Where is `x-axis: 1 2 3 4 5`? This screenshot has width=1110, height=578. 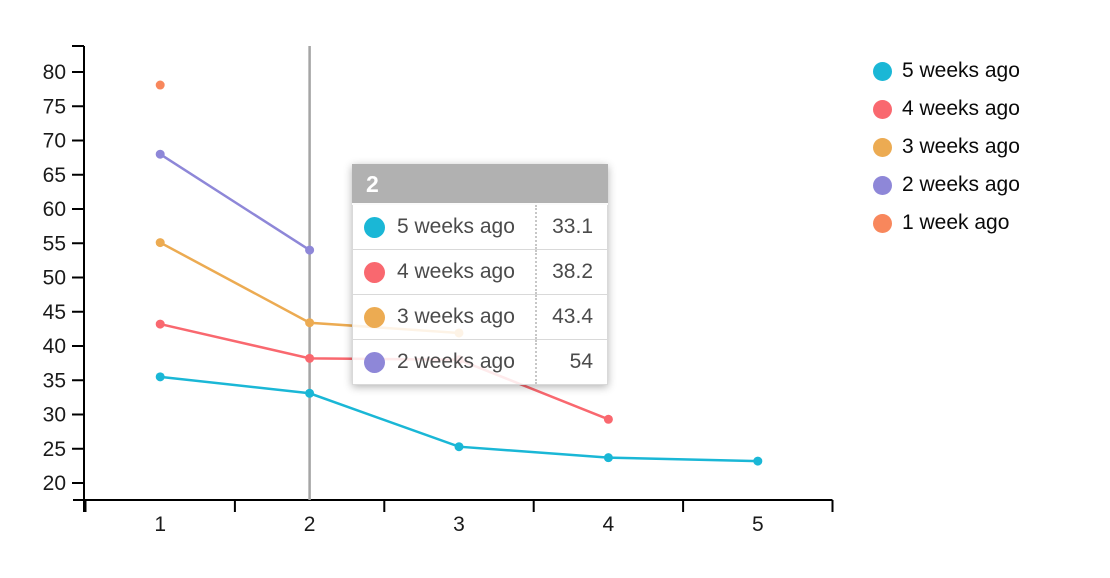
x-axis: 1 2 3 4 5 is located at coordinates (453, 517).